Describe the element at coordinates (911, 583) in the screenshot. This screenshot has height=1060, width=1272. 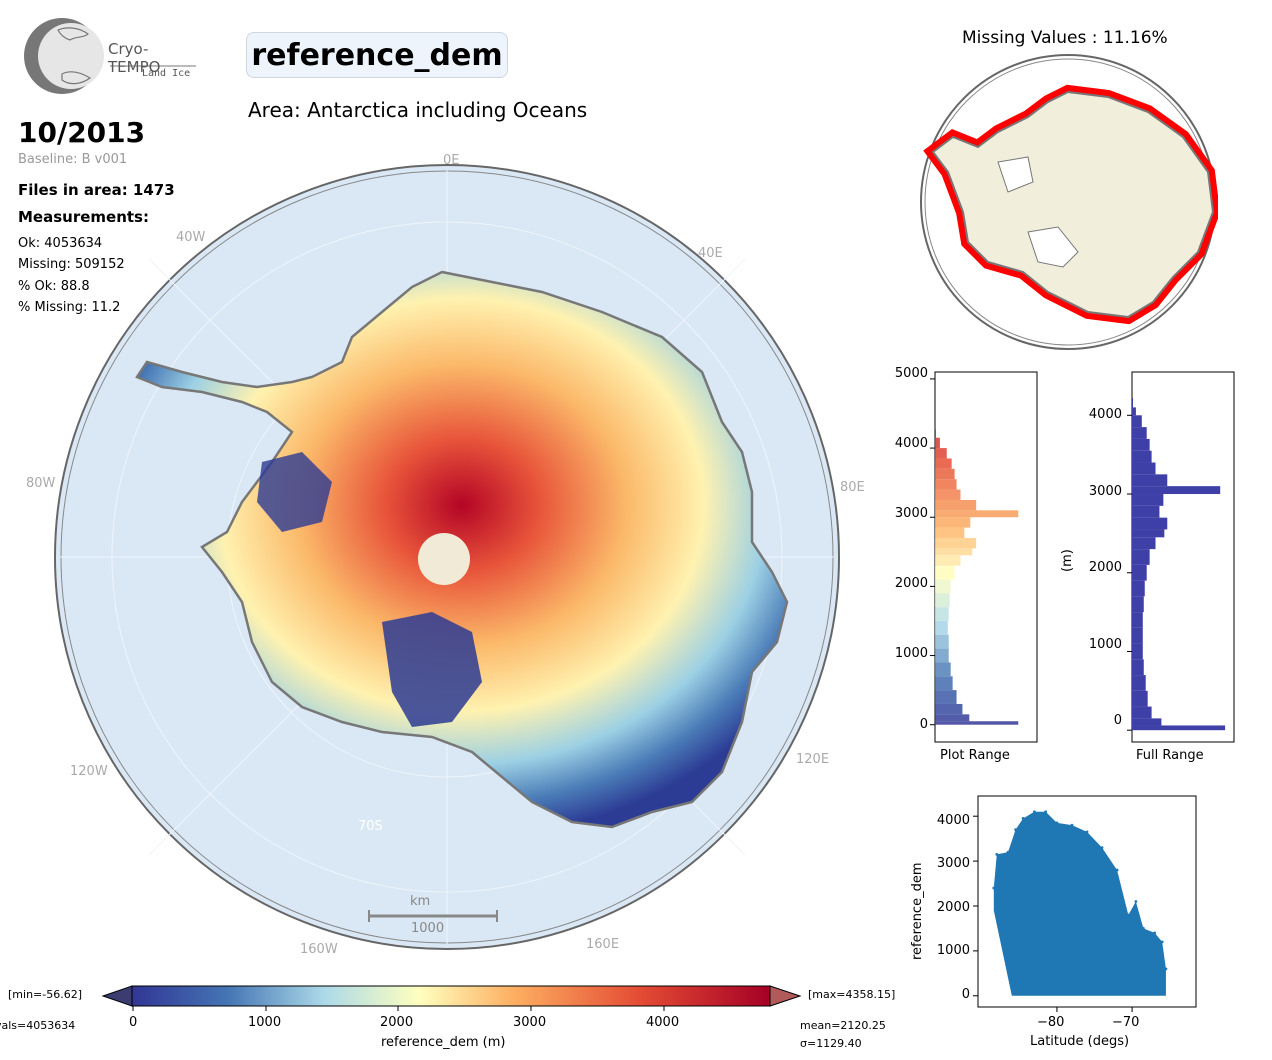
I see `hist1-ytick: 2000` at that location.